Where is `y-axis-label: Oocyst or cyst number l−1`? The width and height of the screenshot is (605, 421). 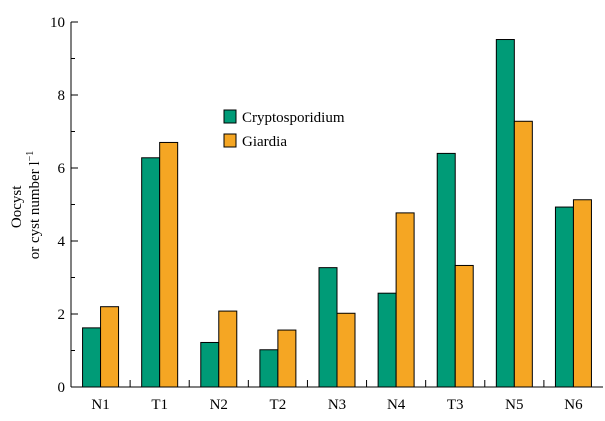 y-axis-label: Oocyst or cyst number l−1 is located at coordinates (26, 205).